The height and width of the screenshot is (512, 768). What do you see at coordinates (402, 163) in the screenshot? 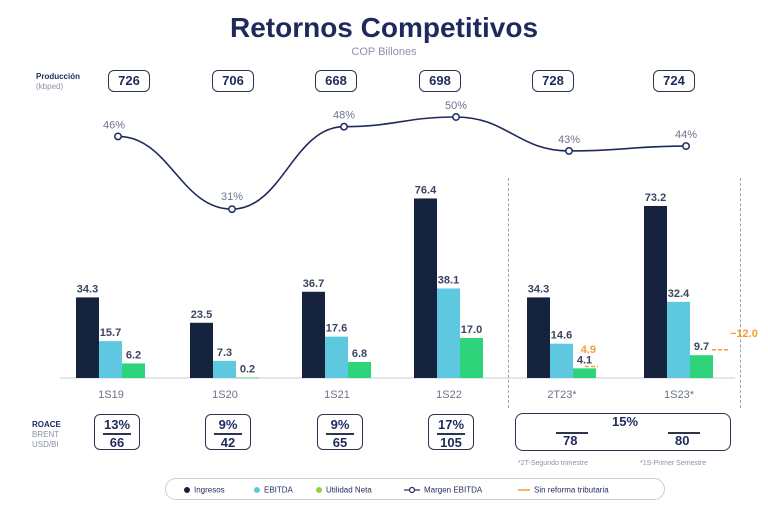
I see `margen-ebitda-line` at bounding box center [402, 163].